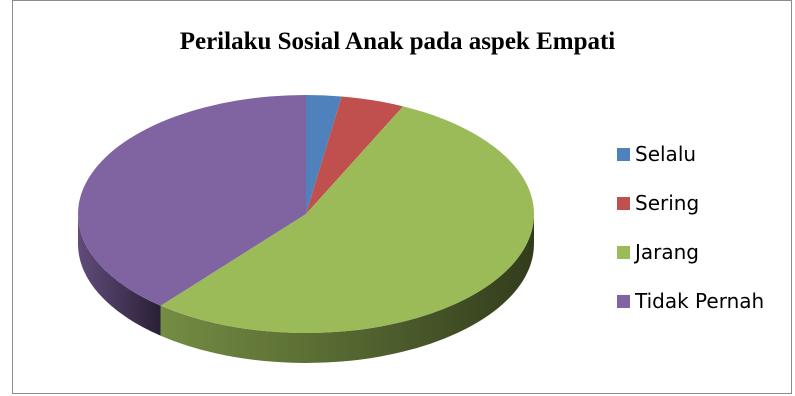 This screenshot has height=396, width=795. What do you see at coordinates (700, 301) in the screenshot?
I see `legend-label: Tidak Pernah` at bounding box center [700, 301].